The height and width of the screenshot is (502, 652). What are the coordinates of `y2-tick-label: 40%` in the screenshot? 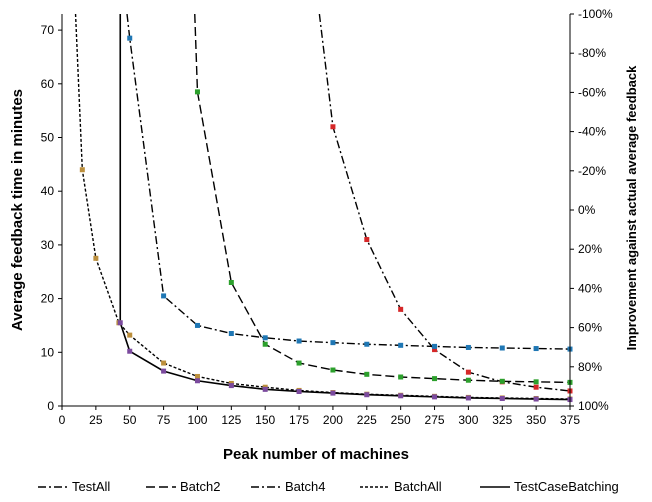 It's located at (590, 288).